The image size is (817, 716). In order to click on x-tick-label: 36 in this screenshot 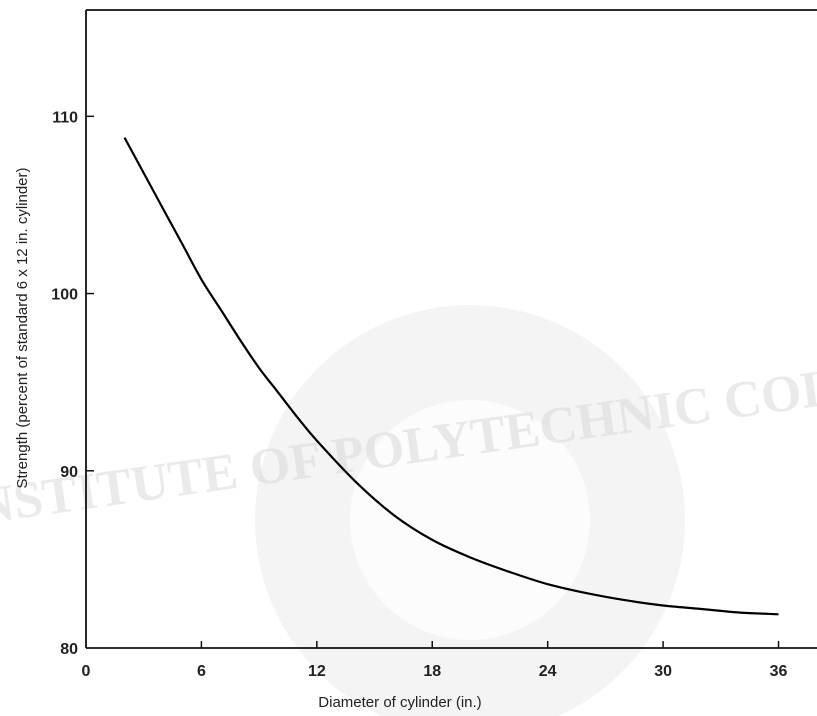, I will do `click(779, 671)`.